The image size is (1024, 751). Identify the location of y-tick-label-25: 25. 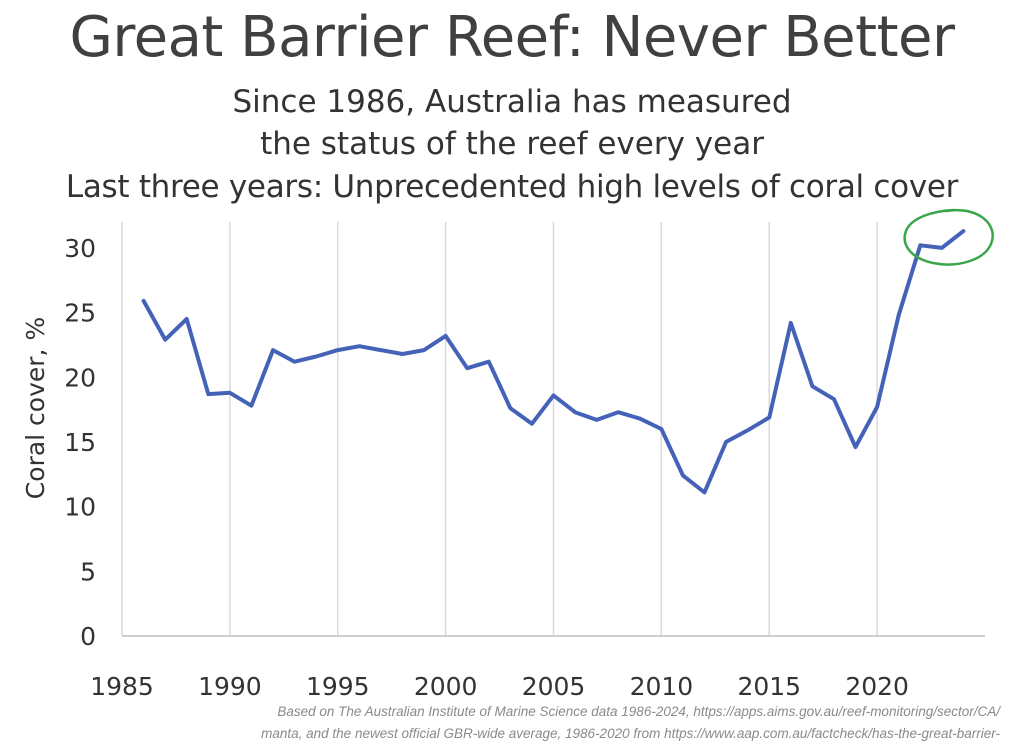
(80, 313).